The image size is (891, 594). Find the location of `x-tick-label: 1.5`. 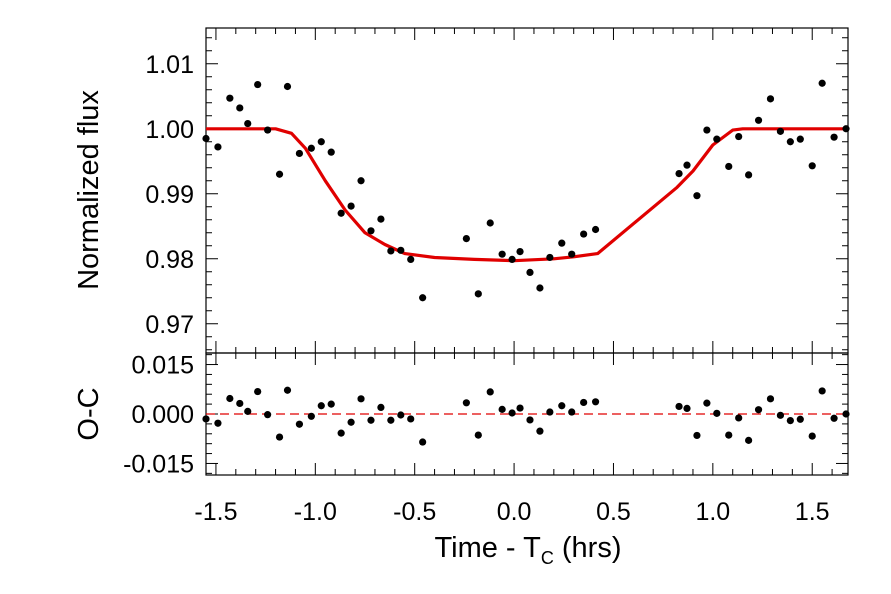

x-tick-label: 1.5 is located at coordinates (812, 512).